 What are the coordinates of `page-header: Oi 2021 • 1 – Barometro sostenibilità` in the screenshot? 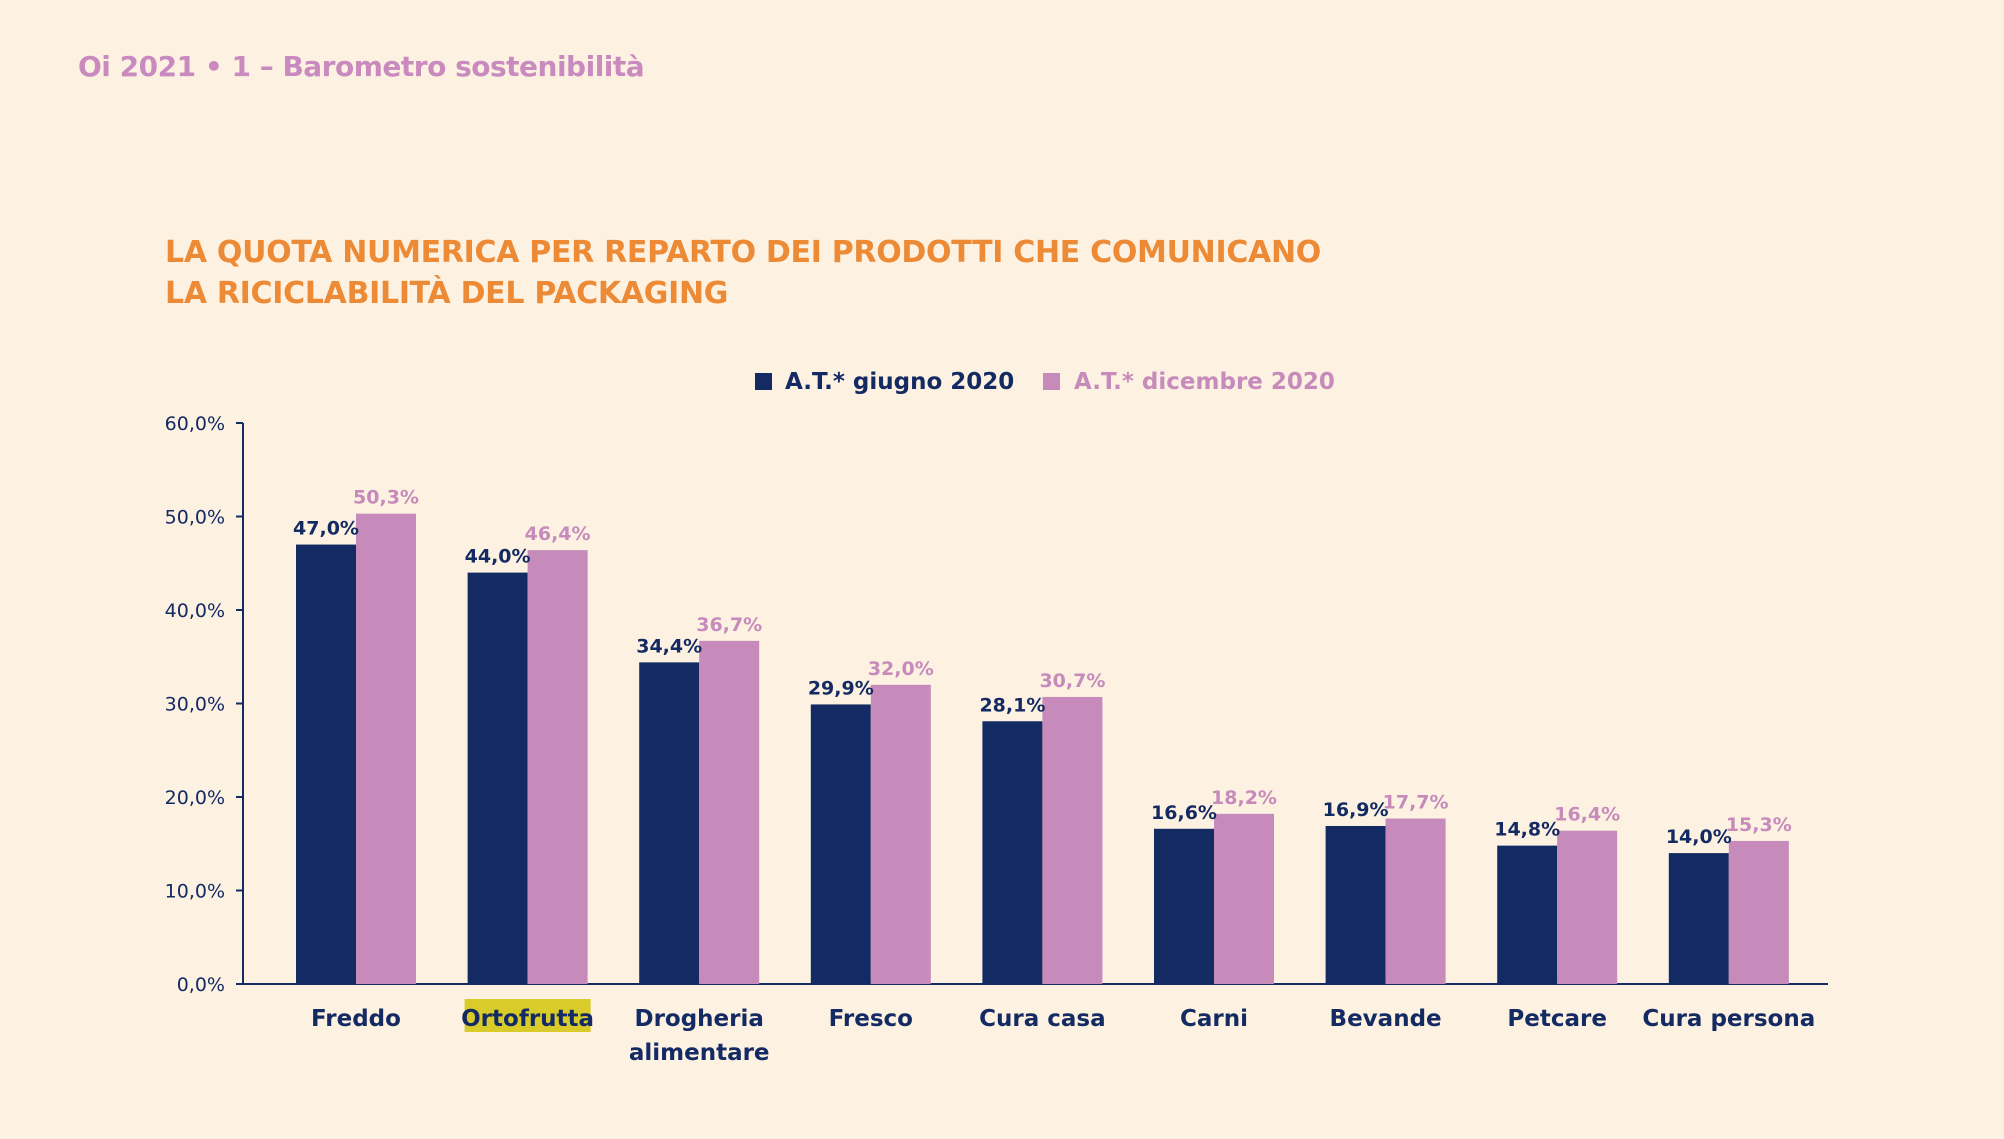 It's located at (361, 66).